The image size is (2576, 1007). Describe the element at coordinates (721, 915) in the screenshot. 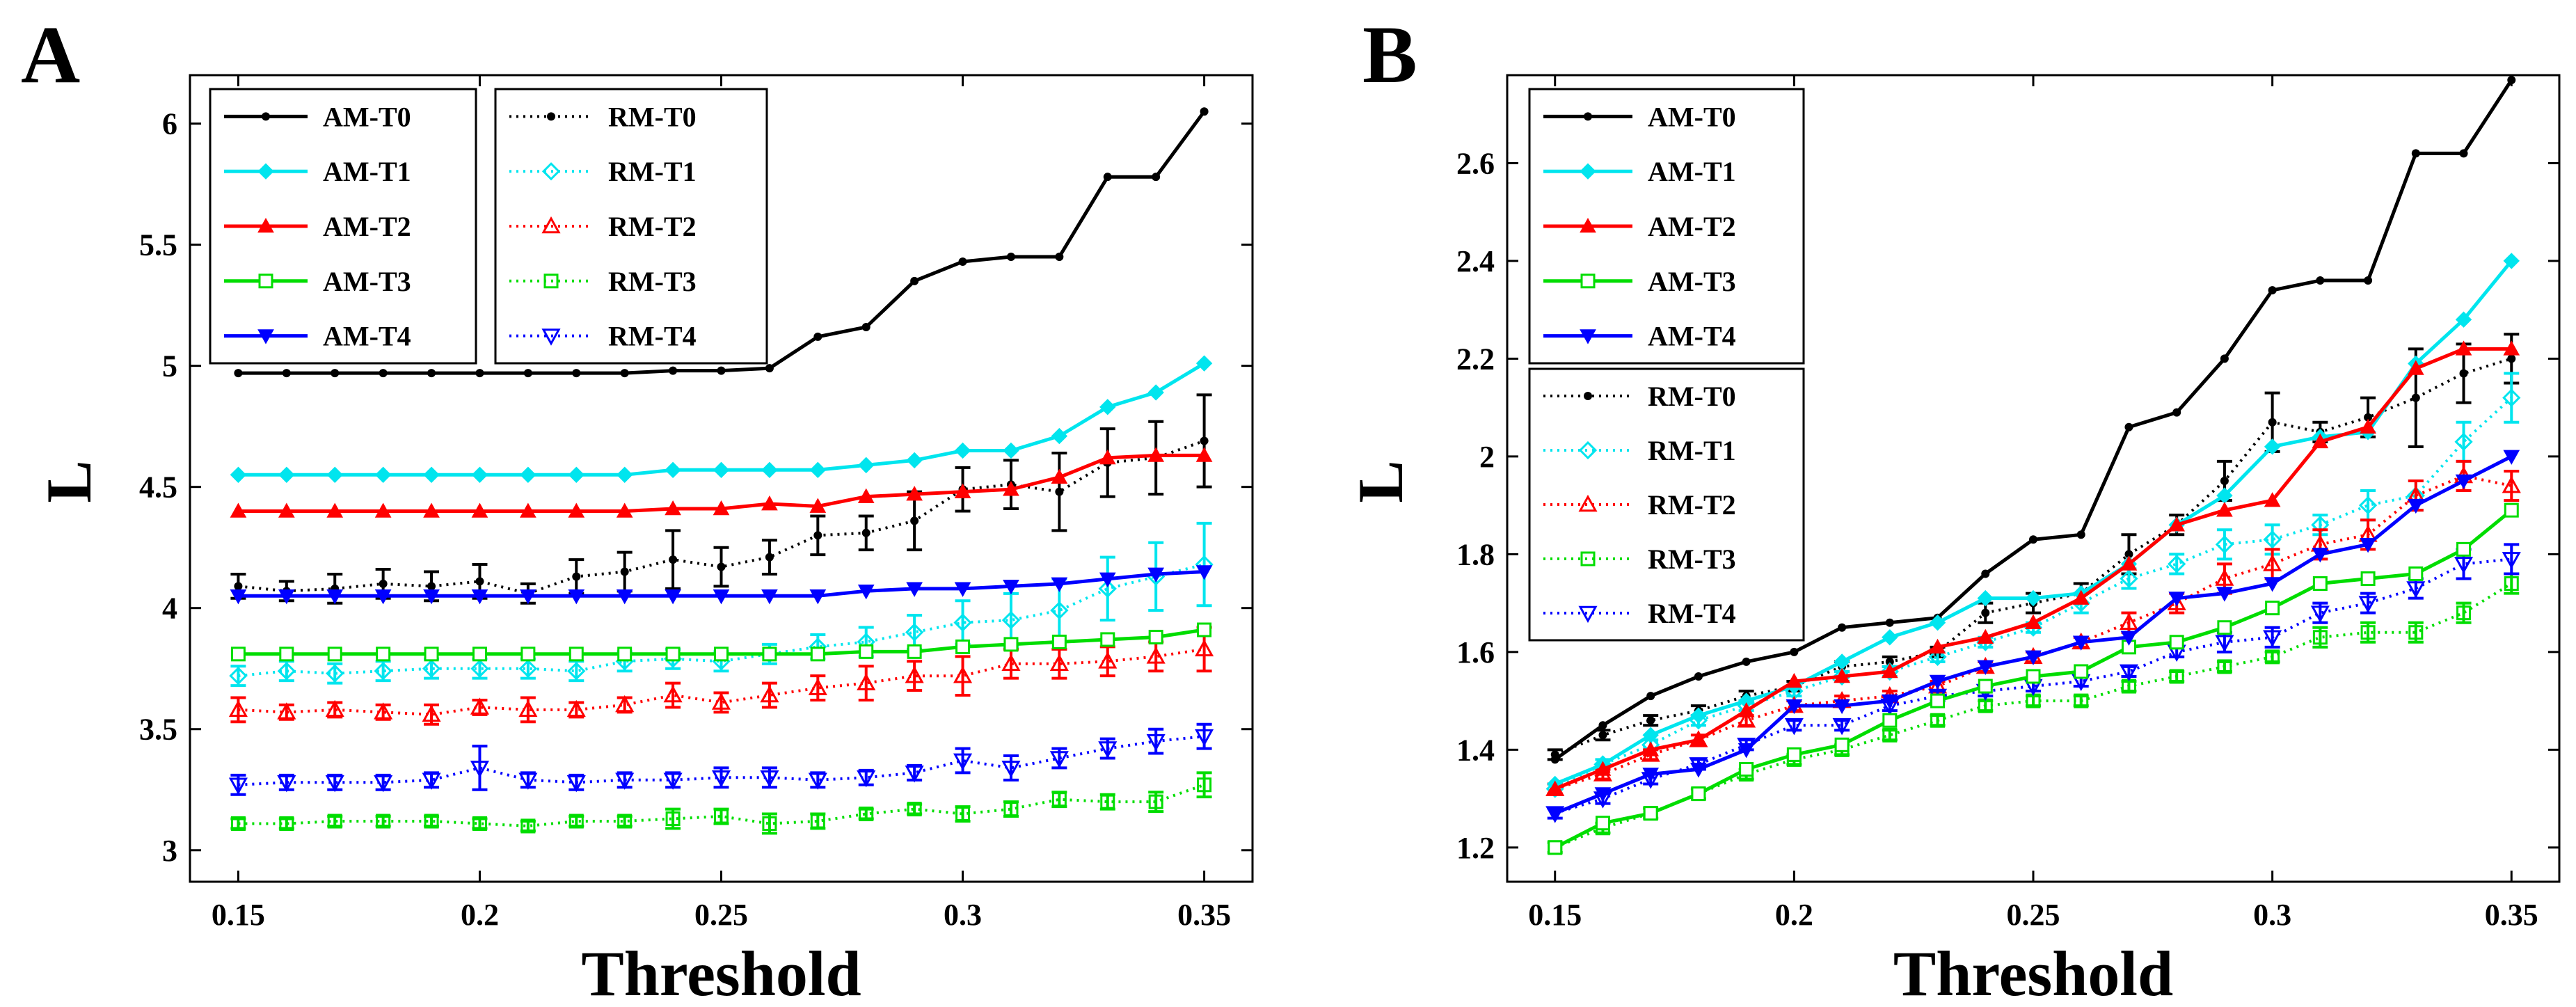

I see `x-tick-label: 0.25` at that location.